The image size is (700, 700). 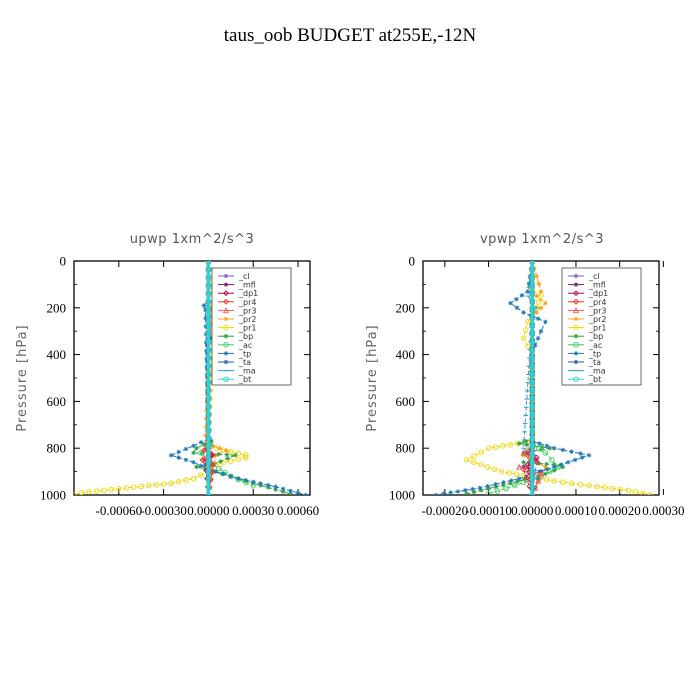 What do you see at coordinates (598, 293) in the screenshot?
I see `legend-label: _dp1` at bounding box center [598, 293].